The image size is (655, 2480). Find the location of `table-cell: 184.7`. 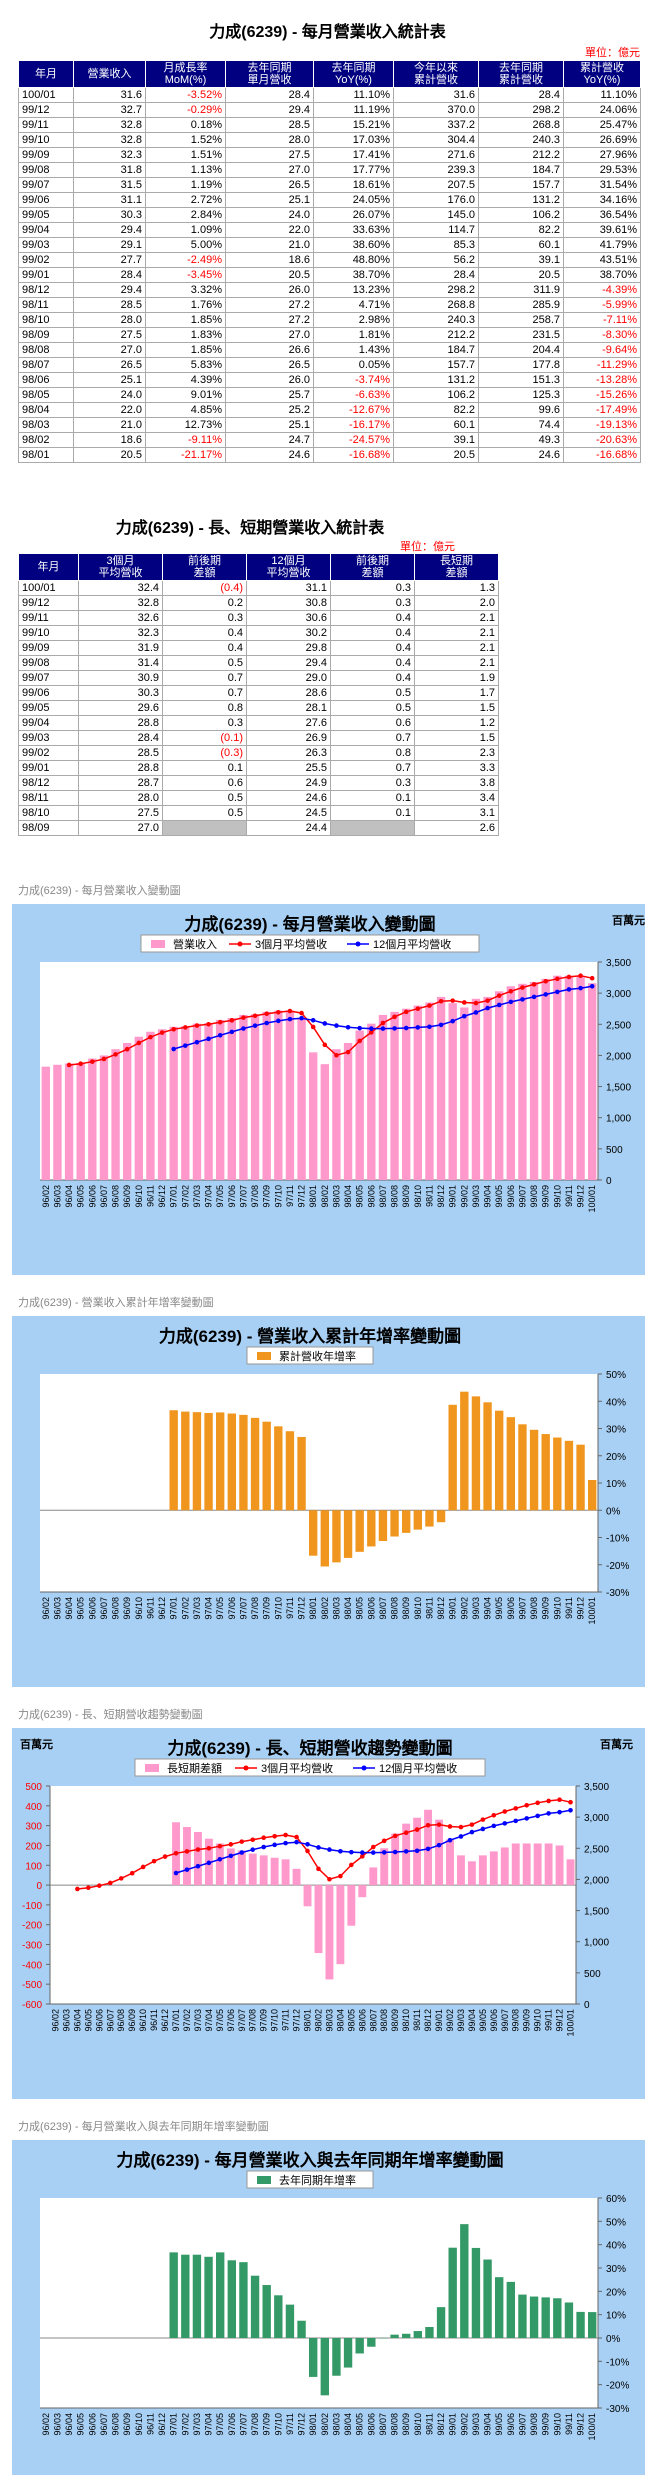

table-cell: 184.7 is located at coordinates (436, 350).